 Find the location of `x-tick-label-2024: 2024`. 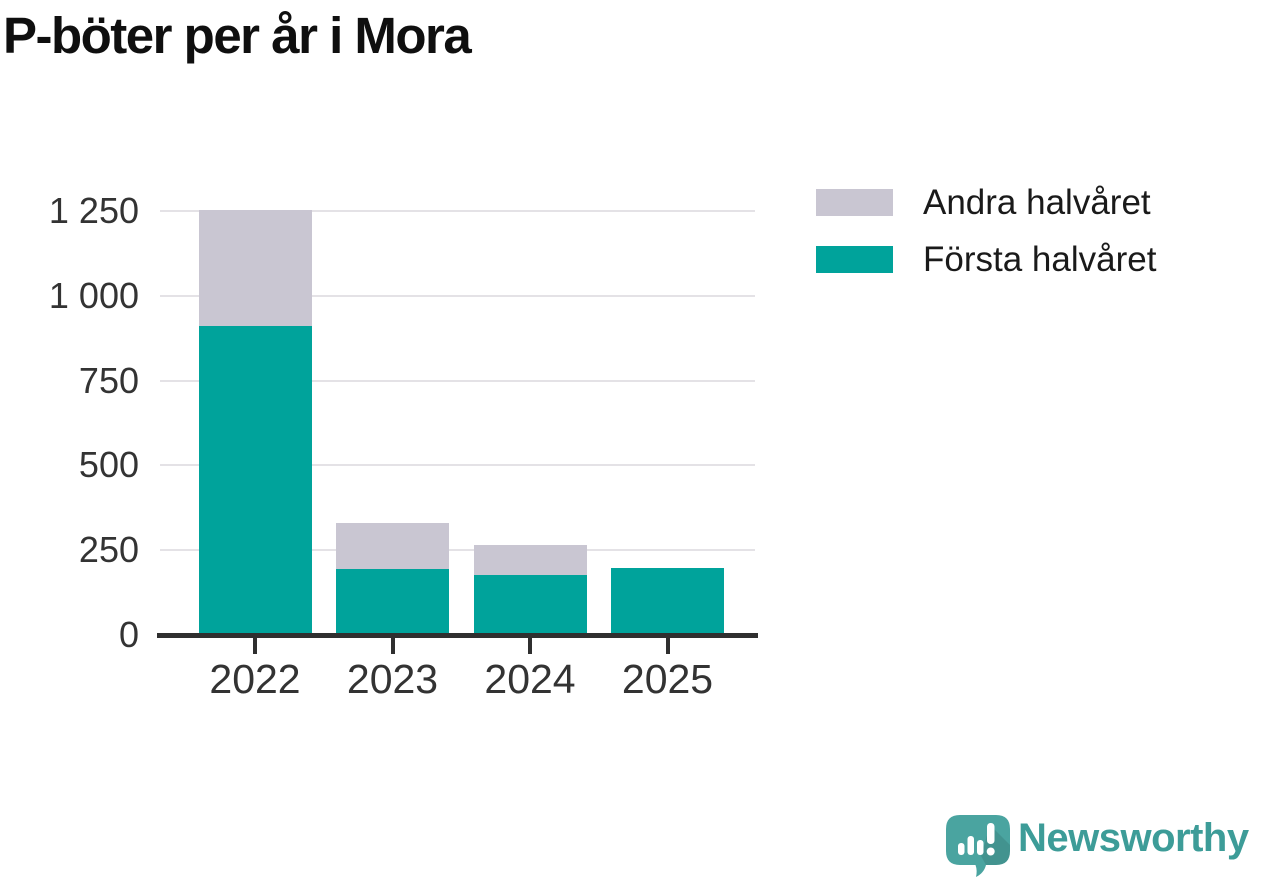

x-tick-label-2024: 2024 is located at coordinates (530, 679).